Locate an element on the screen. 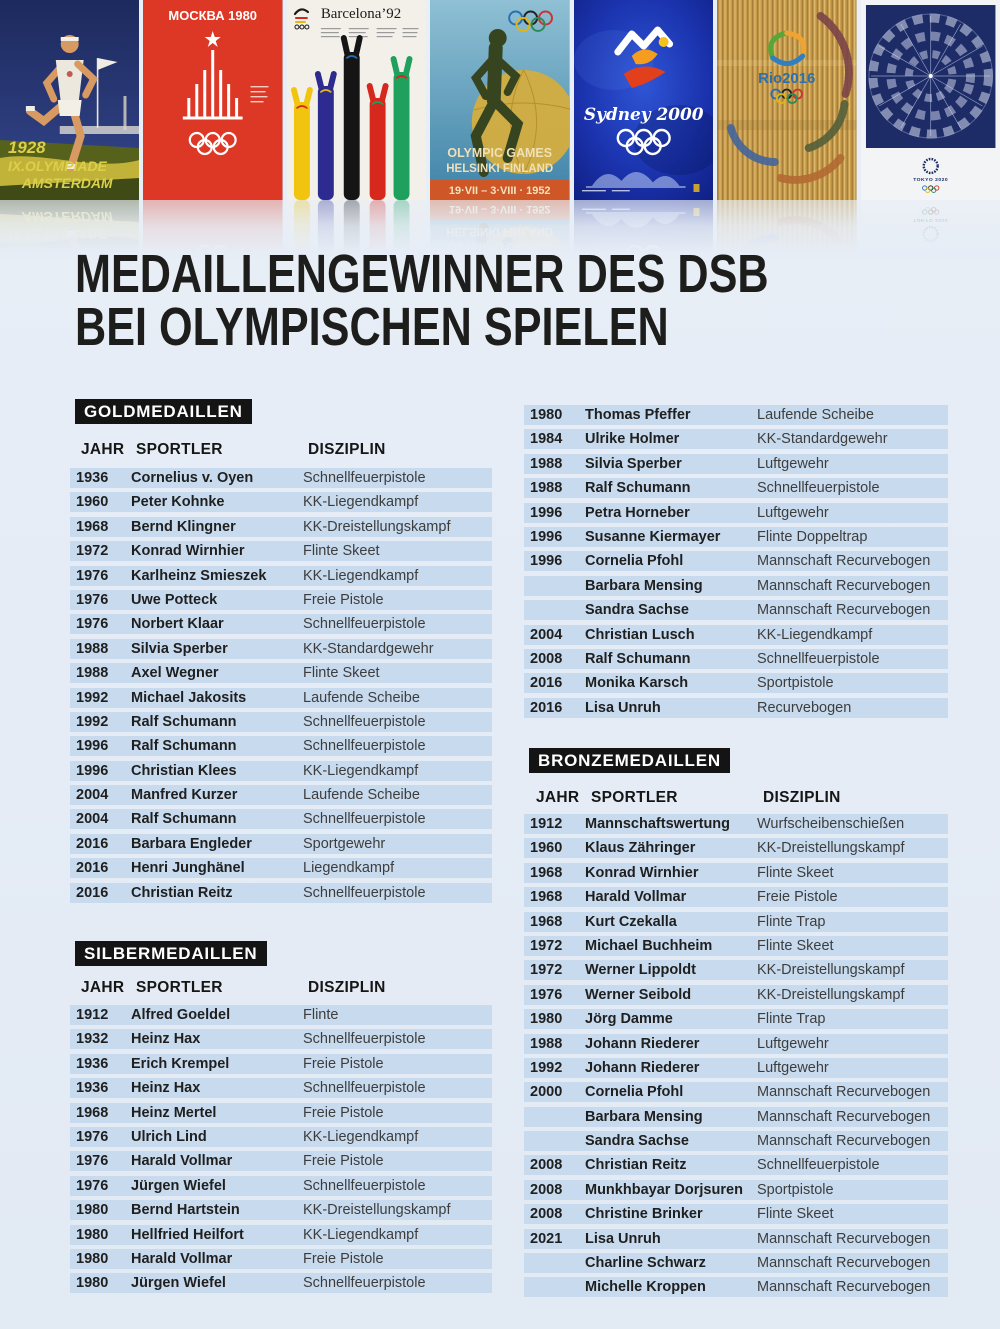 The image size is (1000, 1329). poster-sydney-image: Sydney 2000 is located at coordinates (643, 100).